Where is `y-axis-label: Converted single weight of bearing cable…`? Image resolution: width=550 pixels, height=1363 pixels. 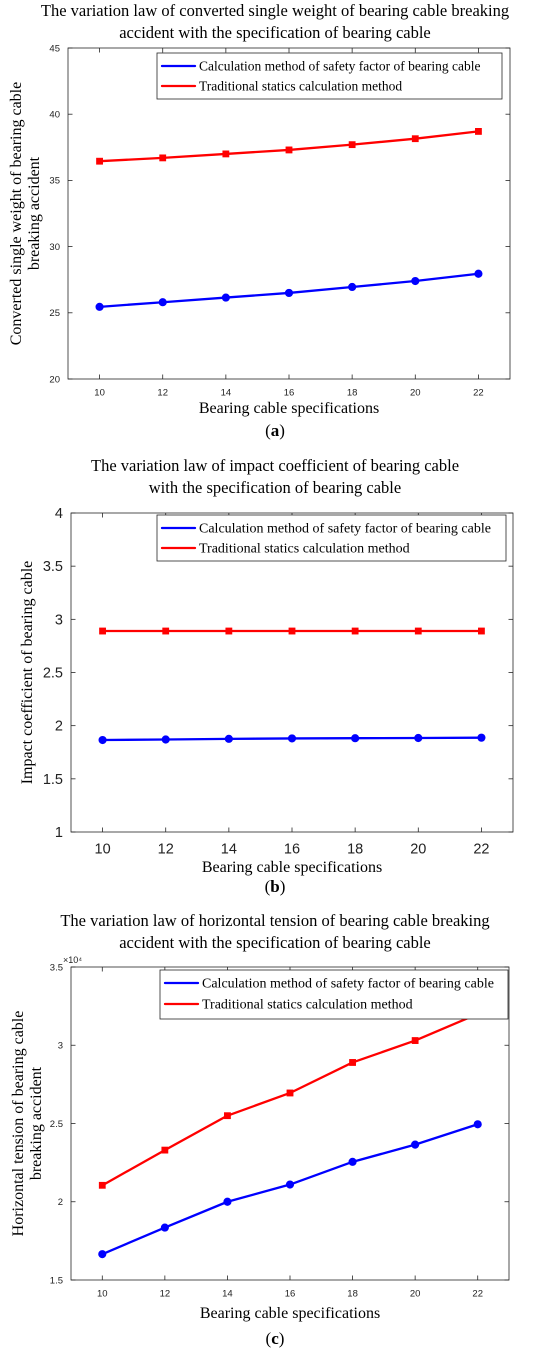
y-axis-label: Converted single weight of bearing cable… is located at coordinates (25, 213).